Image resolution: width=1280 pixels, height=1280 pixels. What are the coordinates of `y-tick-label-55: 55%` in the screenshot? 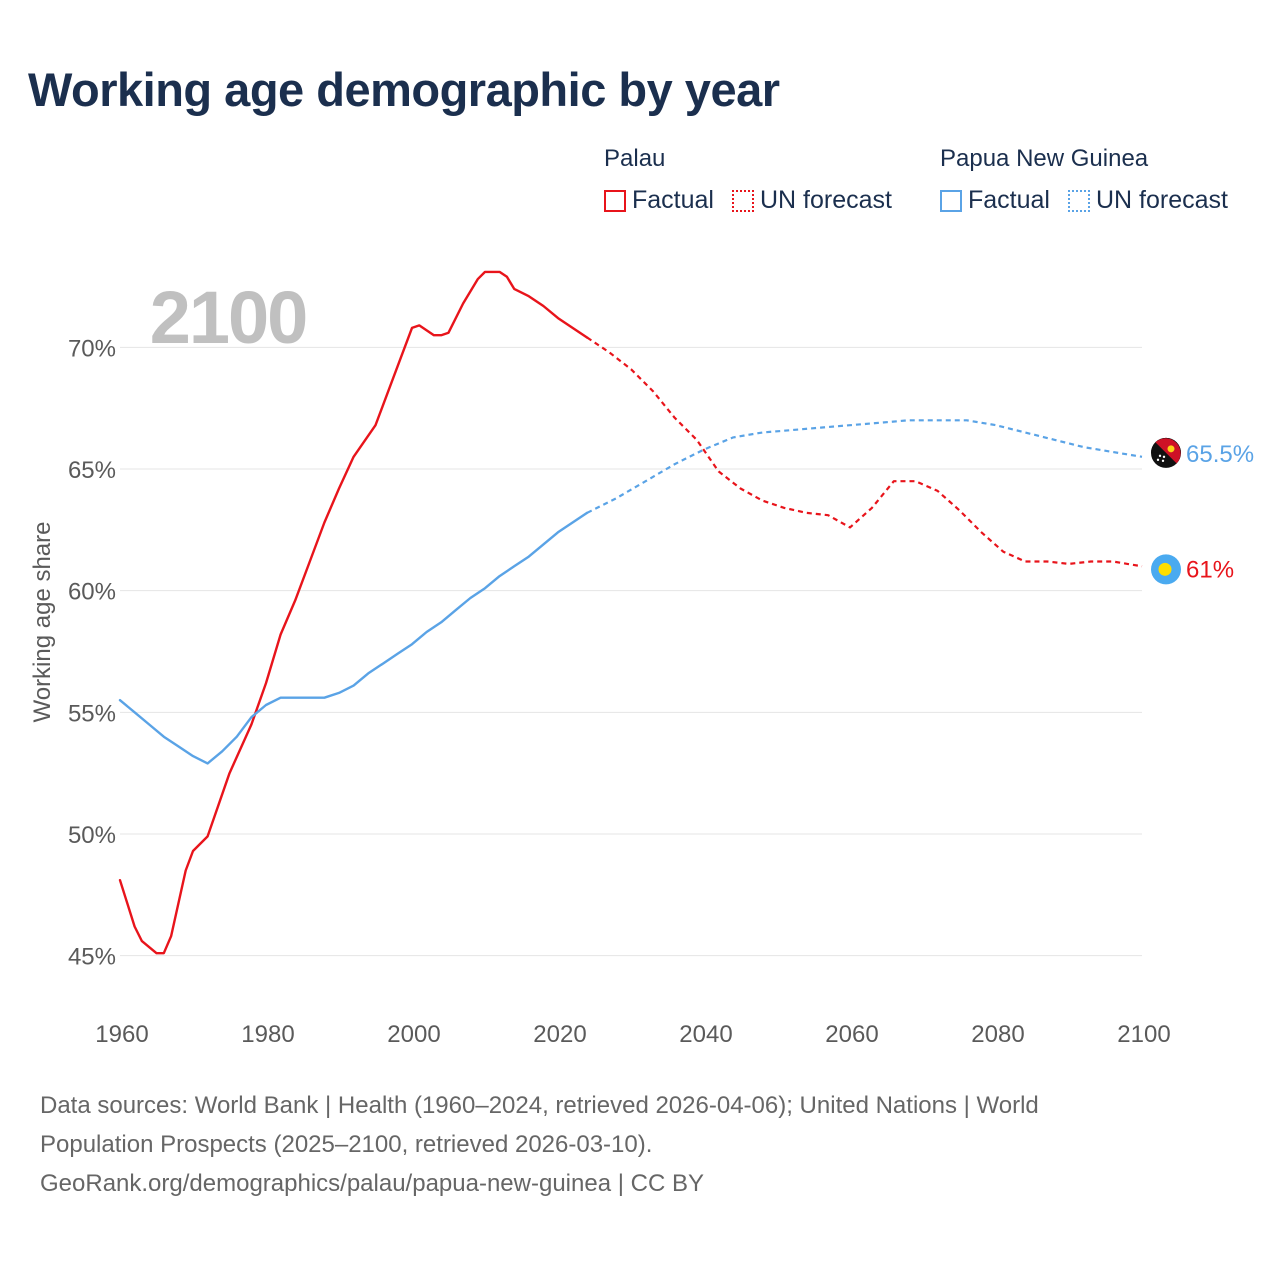 It's located at (92, 713).